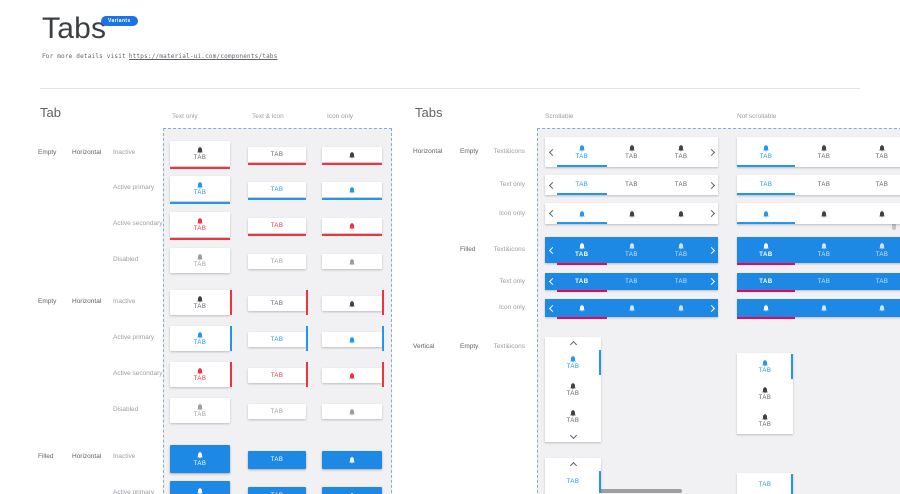  What do you see at coordinates (134, 491) in the screenshot?
I see `row-label: Active primary` at bounding box center [134, 491].